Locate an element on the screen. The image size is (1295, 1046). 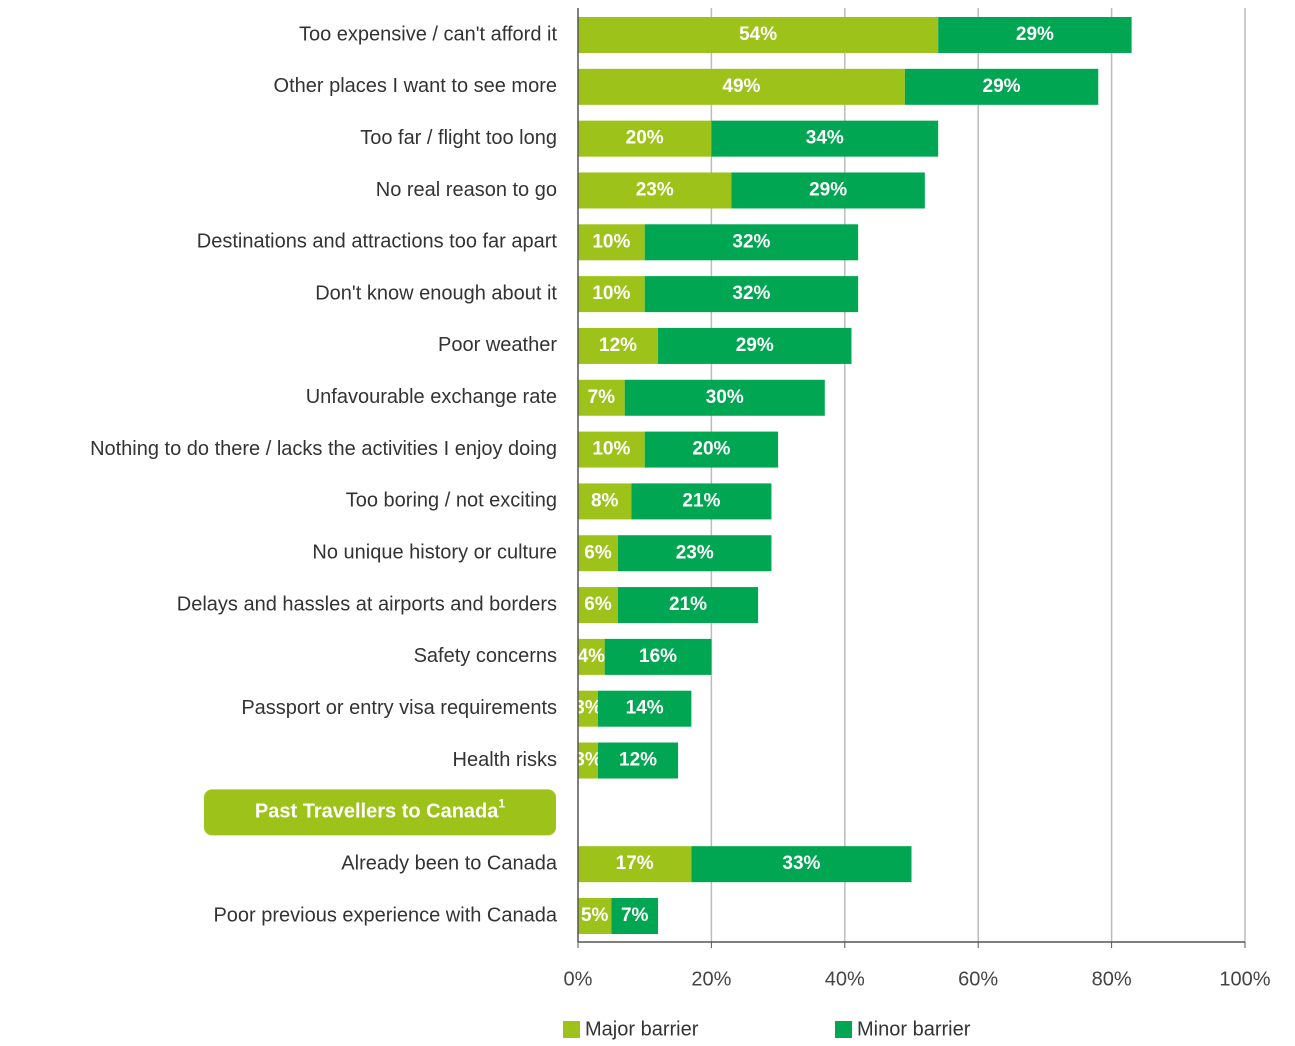
data-label: 14% is located at coordinates (645, 708).